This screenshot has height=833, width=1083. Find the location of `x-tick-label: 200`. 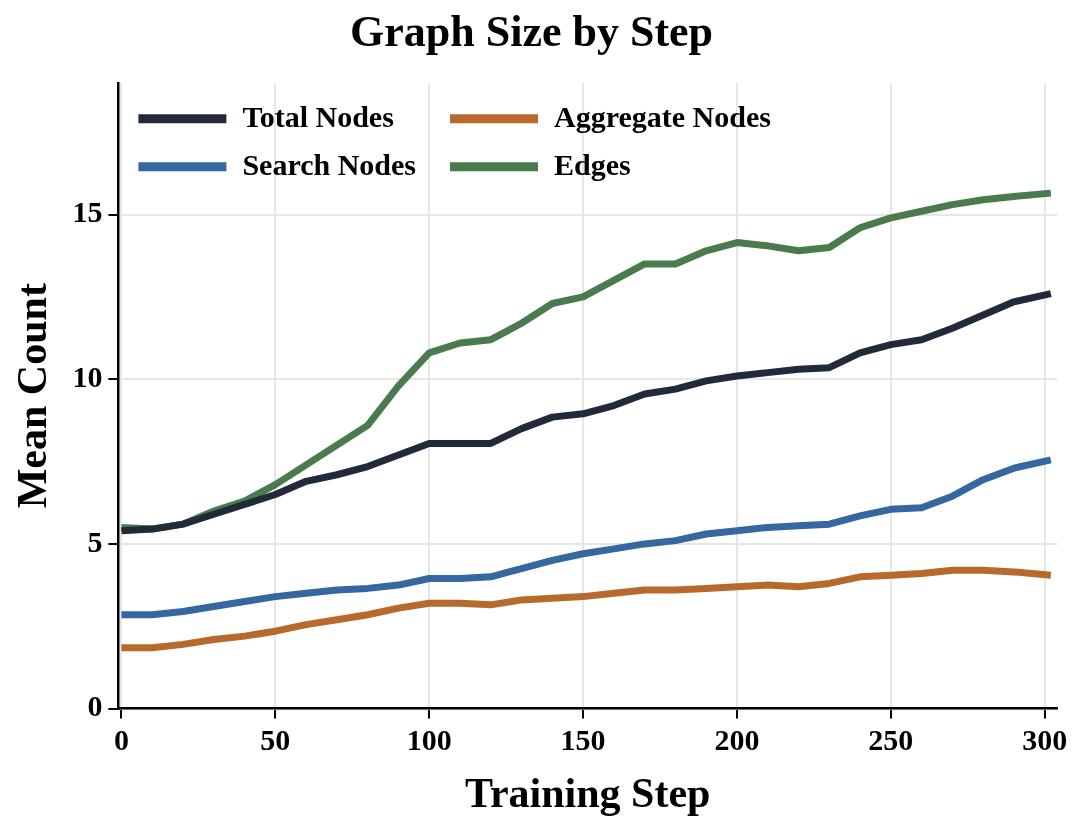

x-tick-label: 200 is located at coordinates (737, 740).